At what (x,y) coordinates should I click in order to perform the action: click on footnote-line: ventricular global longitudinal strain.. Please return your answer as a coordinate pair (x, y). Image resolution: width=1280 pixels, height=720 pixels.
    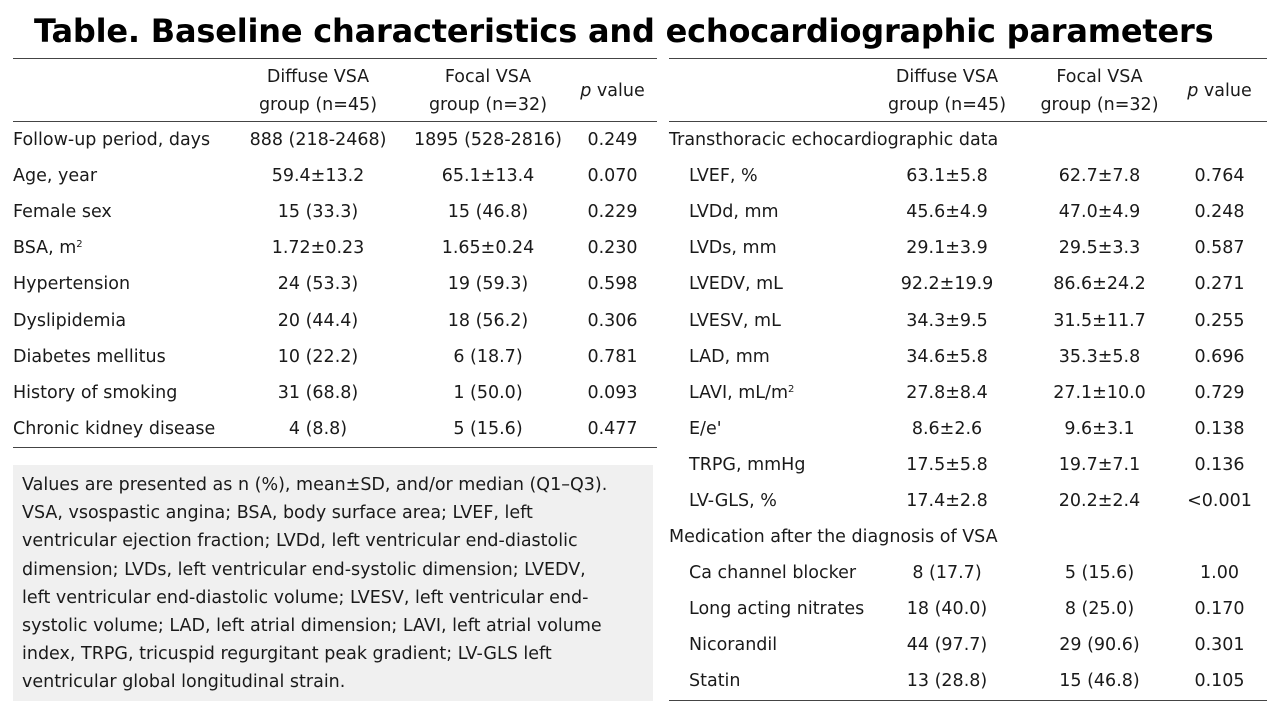
    Looking at the image, I should click on (184, 682).